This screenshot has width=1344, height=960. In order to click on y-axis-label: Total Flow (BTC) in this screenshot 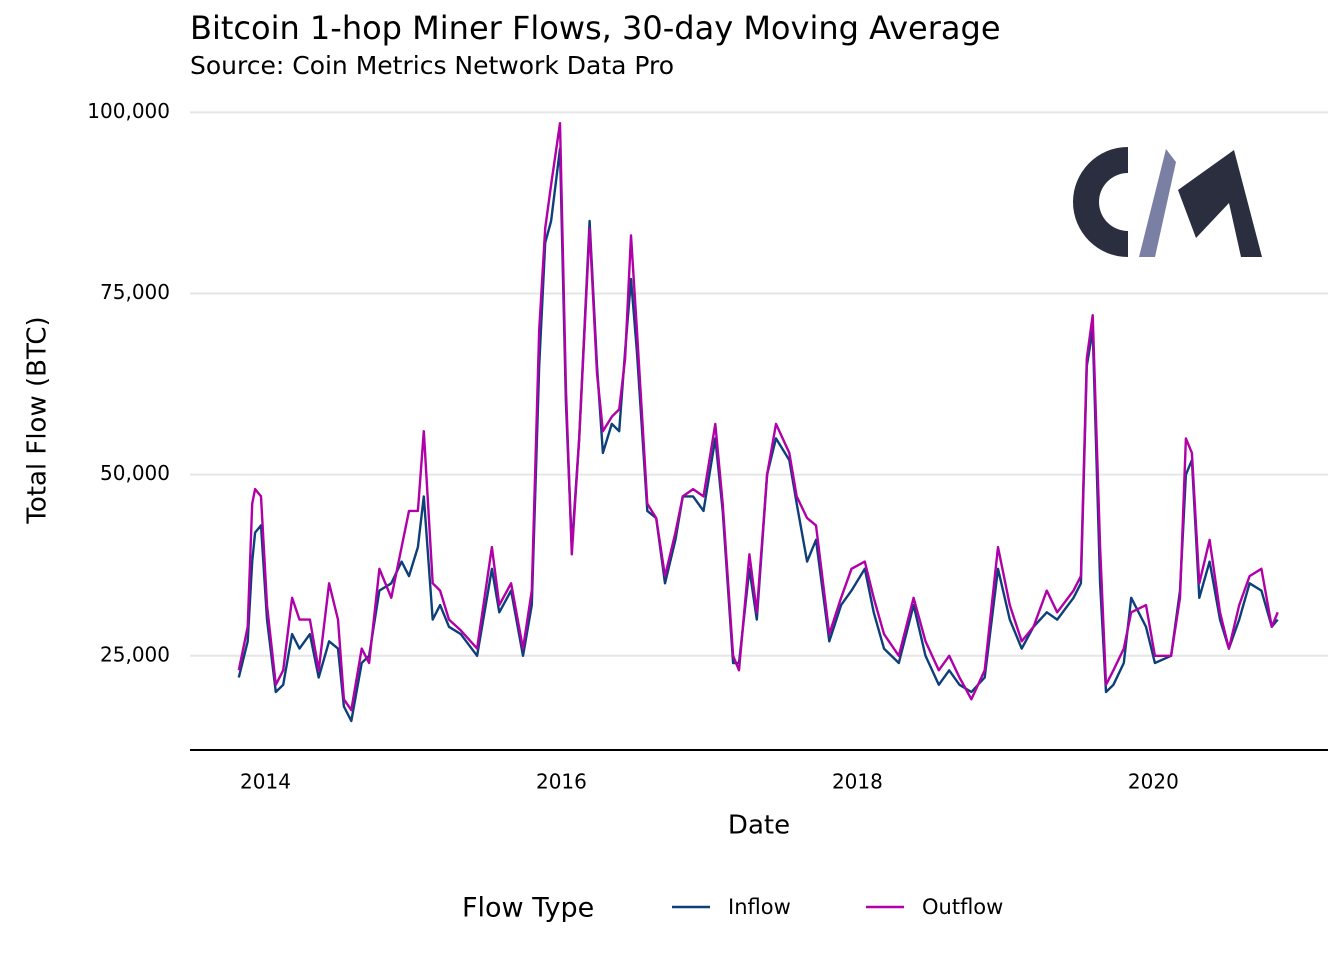, I will do `click(38, 420)`.